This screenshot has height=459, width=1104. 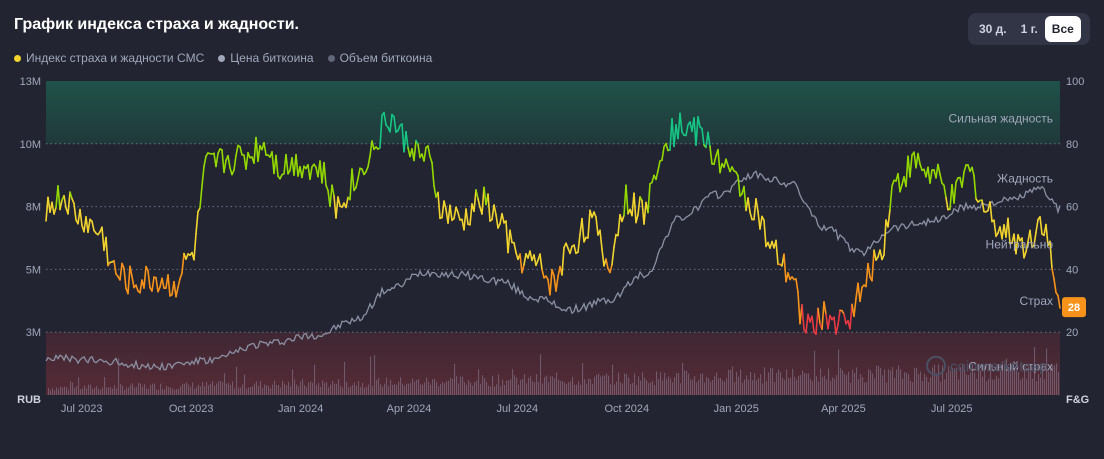 What do you see at coordinates (109, 58) in the screenshot?
I see `legend-item-fear-greed: Индекс страха и жадности CMC` at bounding box center [109, 58].